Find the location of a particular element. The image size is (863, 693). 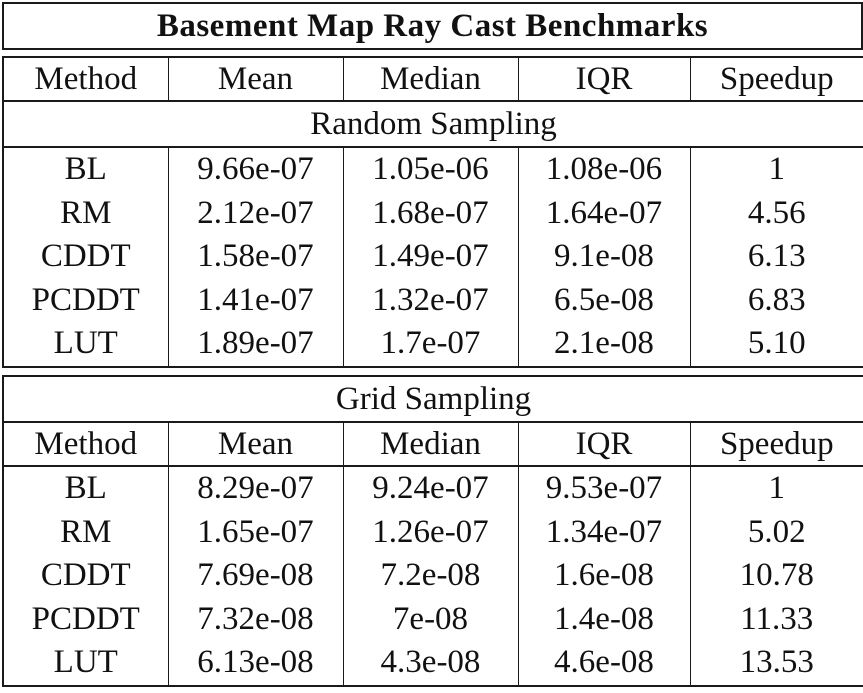

cell-speedup: 6.13 is located at coordinates (776, 257).